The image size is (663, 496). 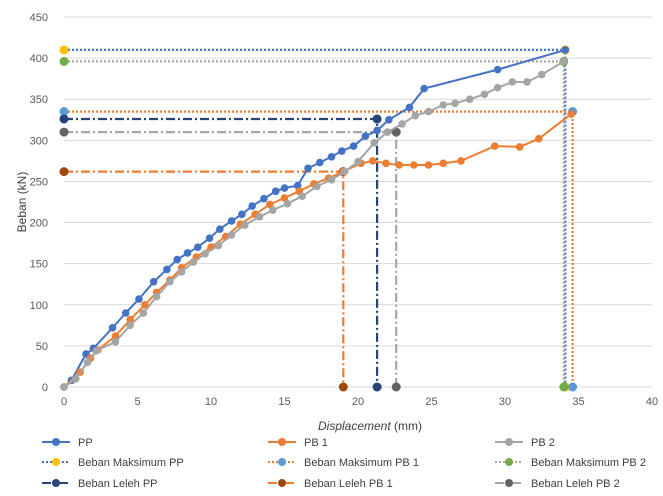 What do you see at coordinates (406, 426) in the screenshot?
I see `x-axis-label-unit: (mm)` at bounding box center [406, 426].